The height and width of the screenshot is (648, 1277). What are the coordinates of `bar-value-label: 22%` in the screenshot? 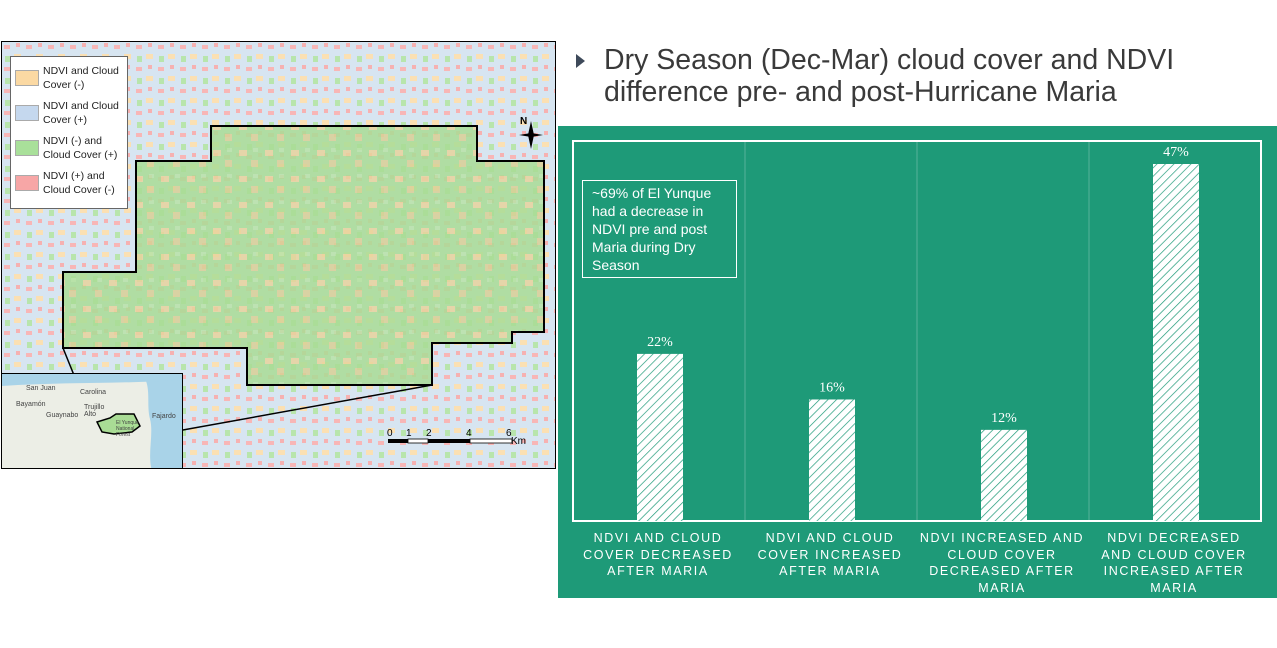 It's located at (660, 342).